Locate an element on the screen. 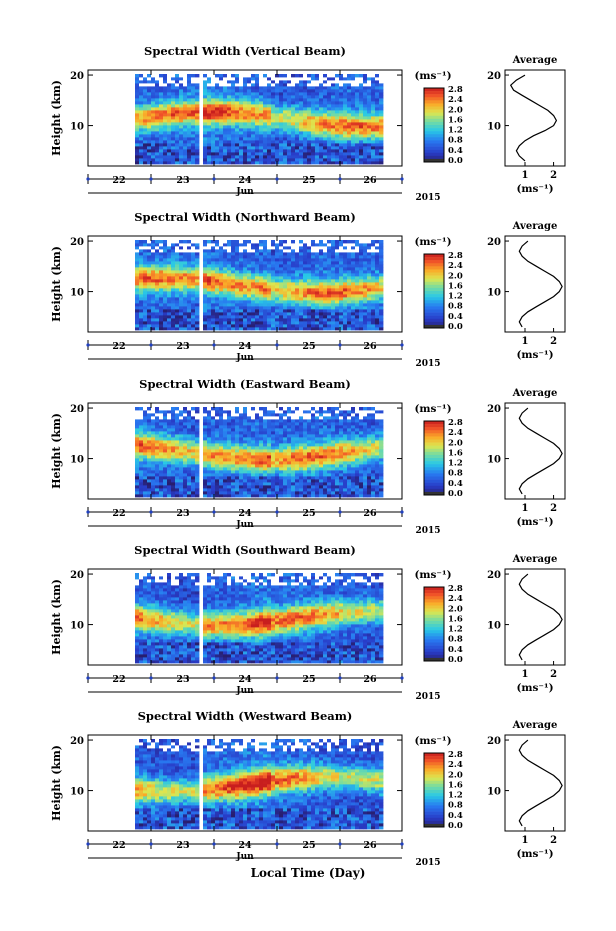 The width and height of the screenshot is (616, 931). year-label: 2015 is located at coordinates (427, 364).